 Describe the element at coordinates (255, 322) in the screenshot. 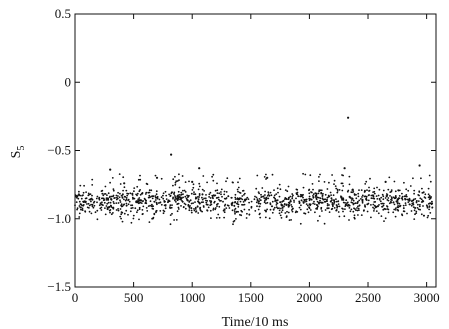

I see `x-axis-title: Time/10 ms` at that location.